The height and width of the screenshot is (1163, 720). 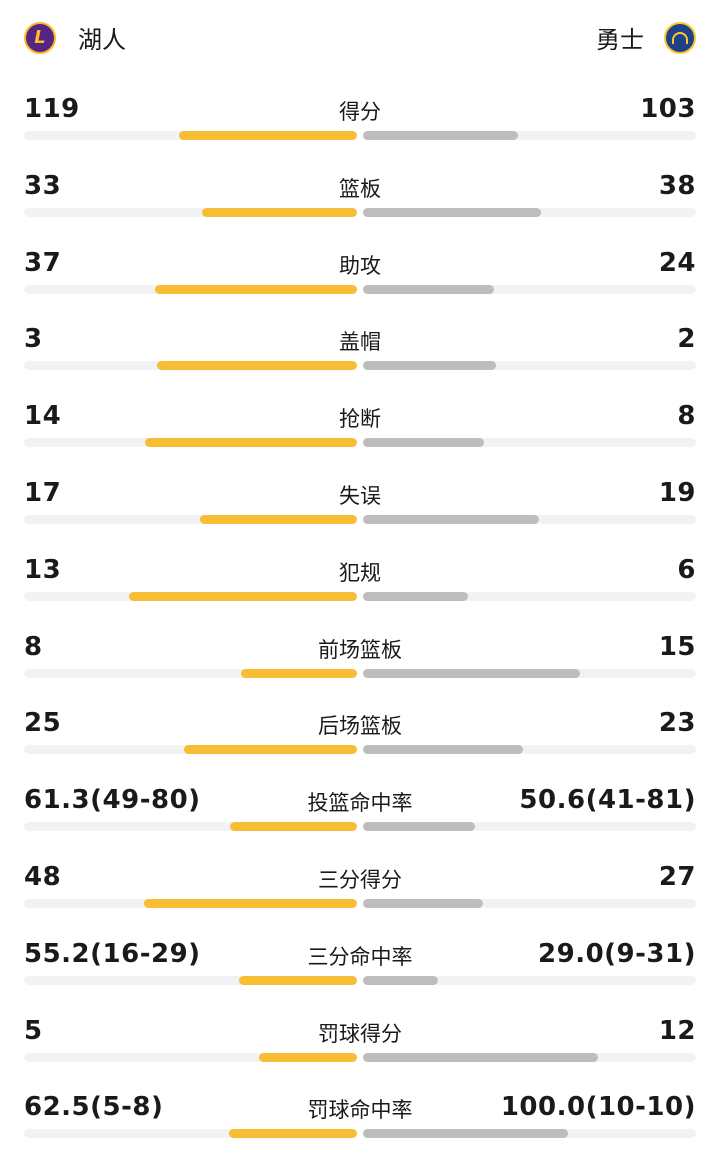 I want to click on away-team: 勇士, so click(x=646, y=37).